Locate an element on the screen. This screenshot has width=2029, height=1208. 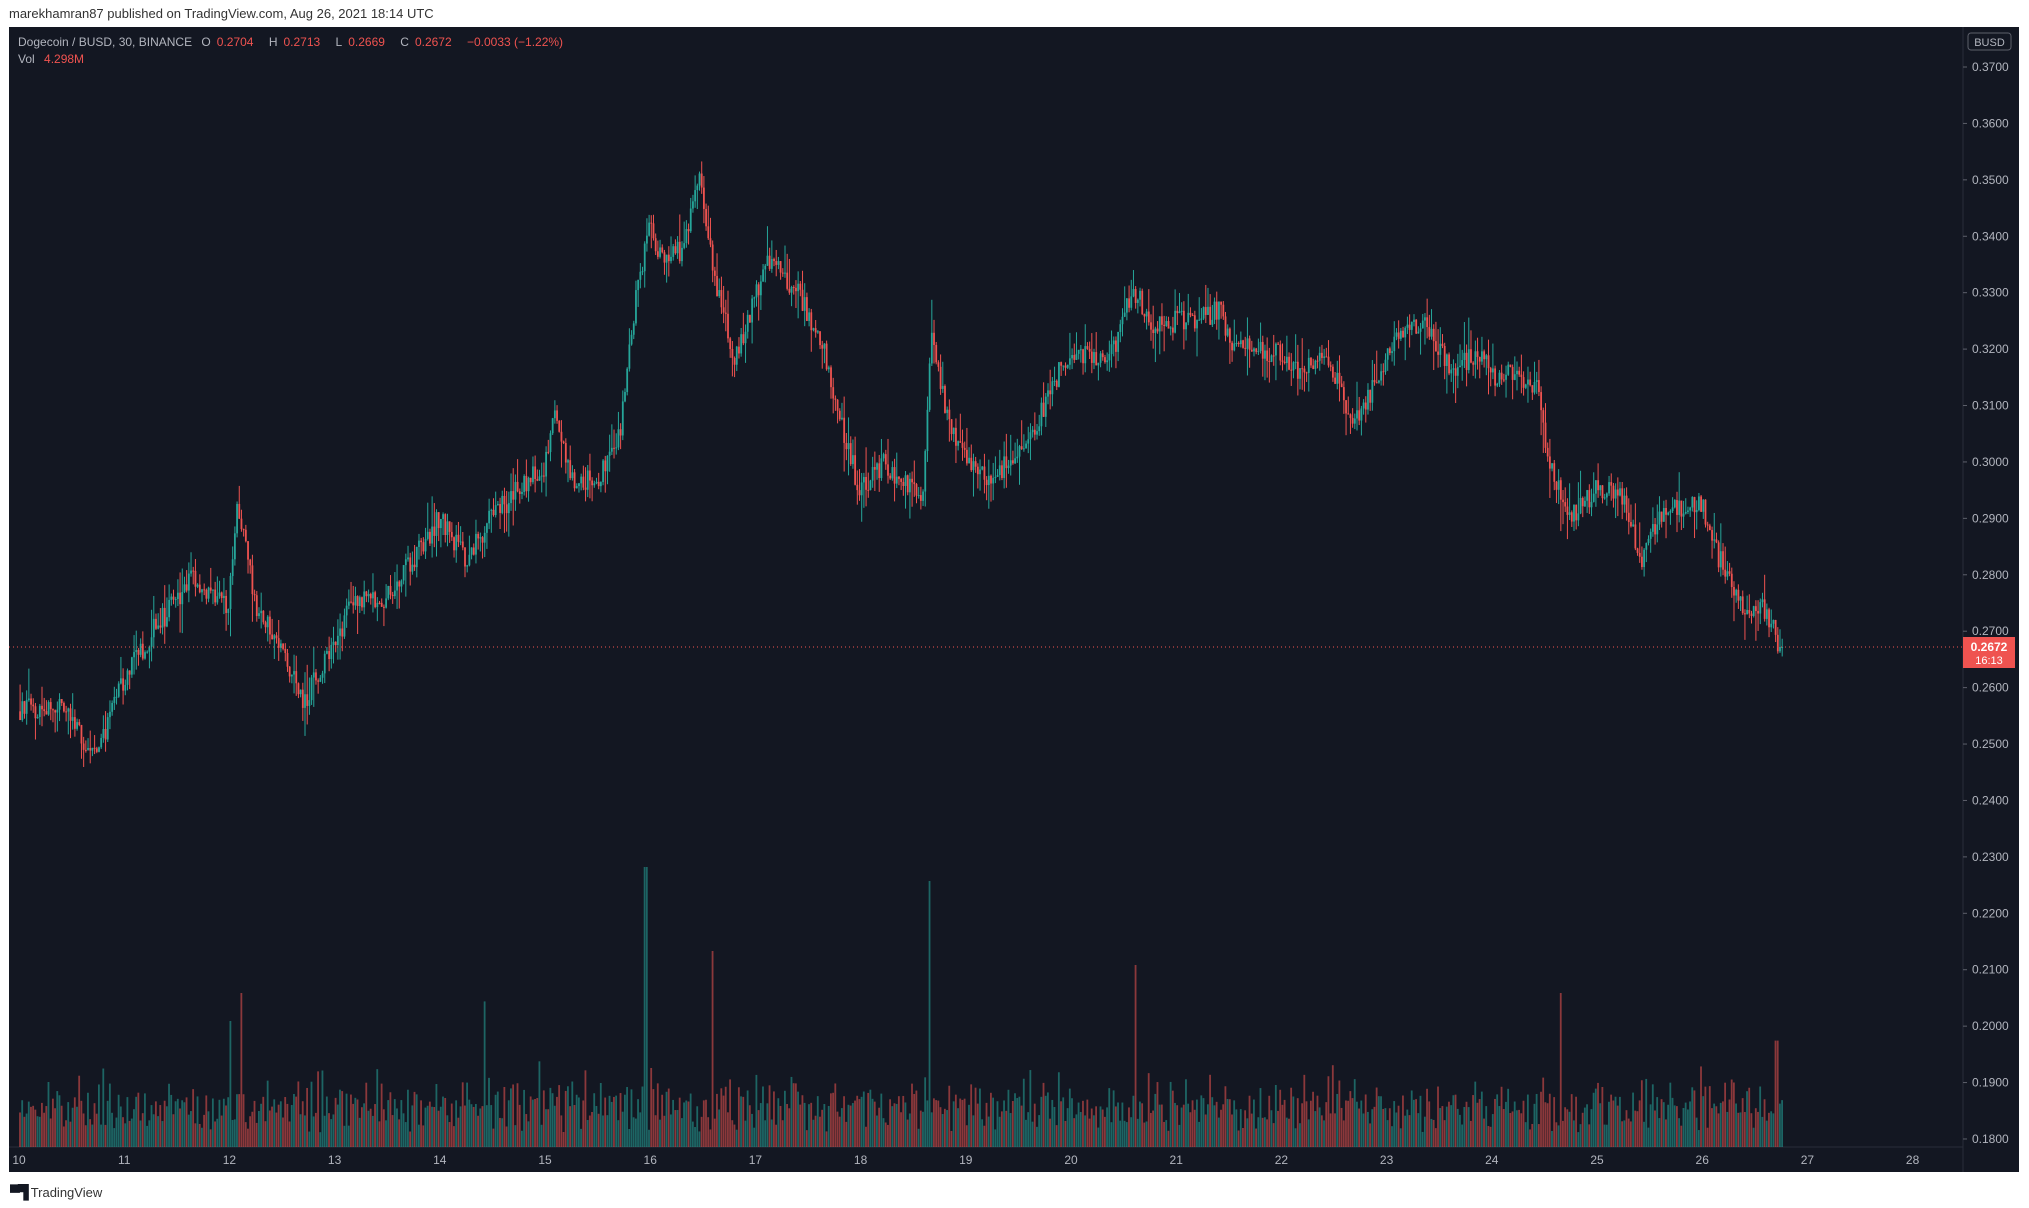
footer-brand: TradingView is located at coordinates (66, 1192).